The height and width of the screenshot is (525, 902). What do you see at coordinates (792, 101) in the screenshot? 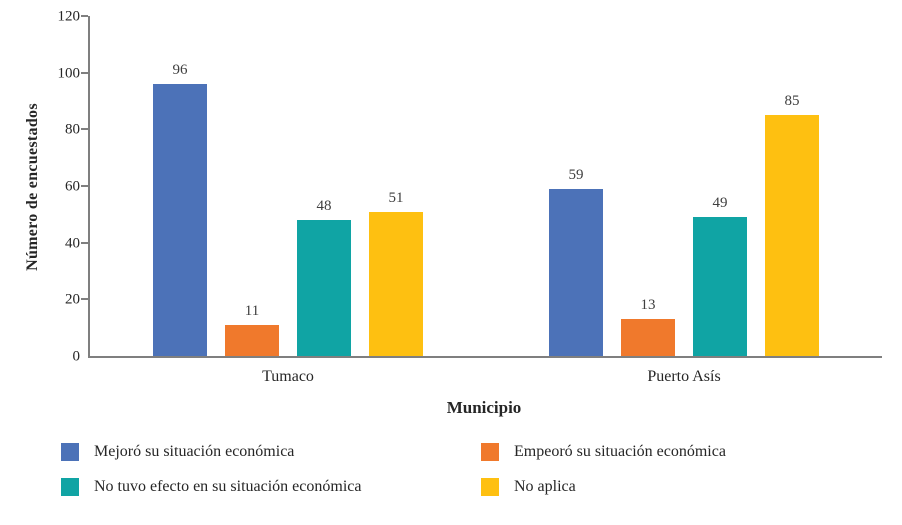
I see `bar-value-label: 85` at bounding box center [792, 101].